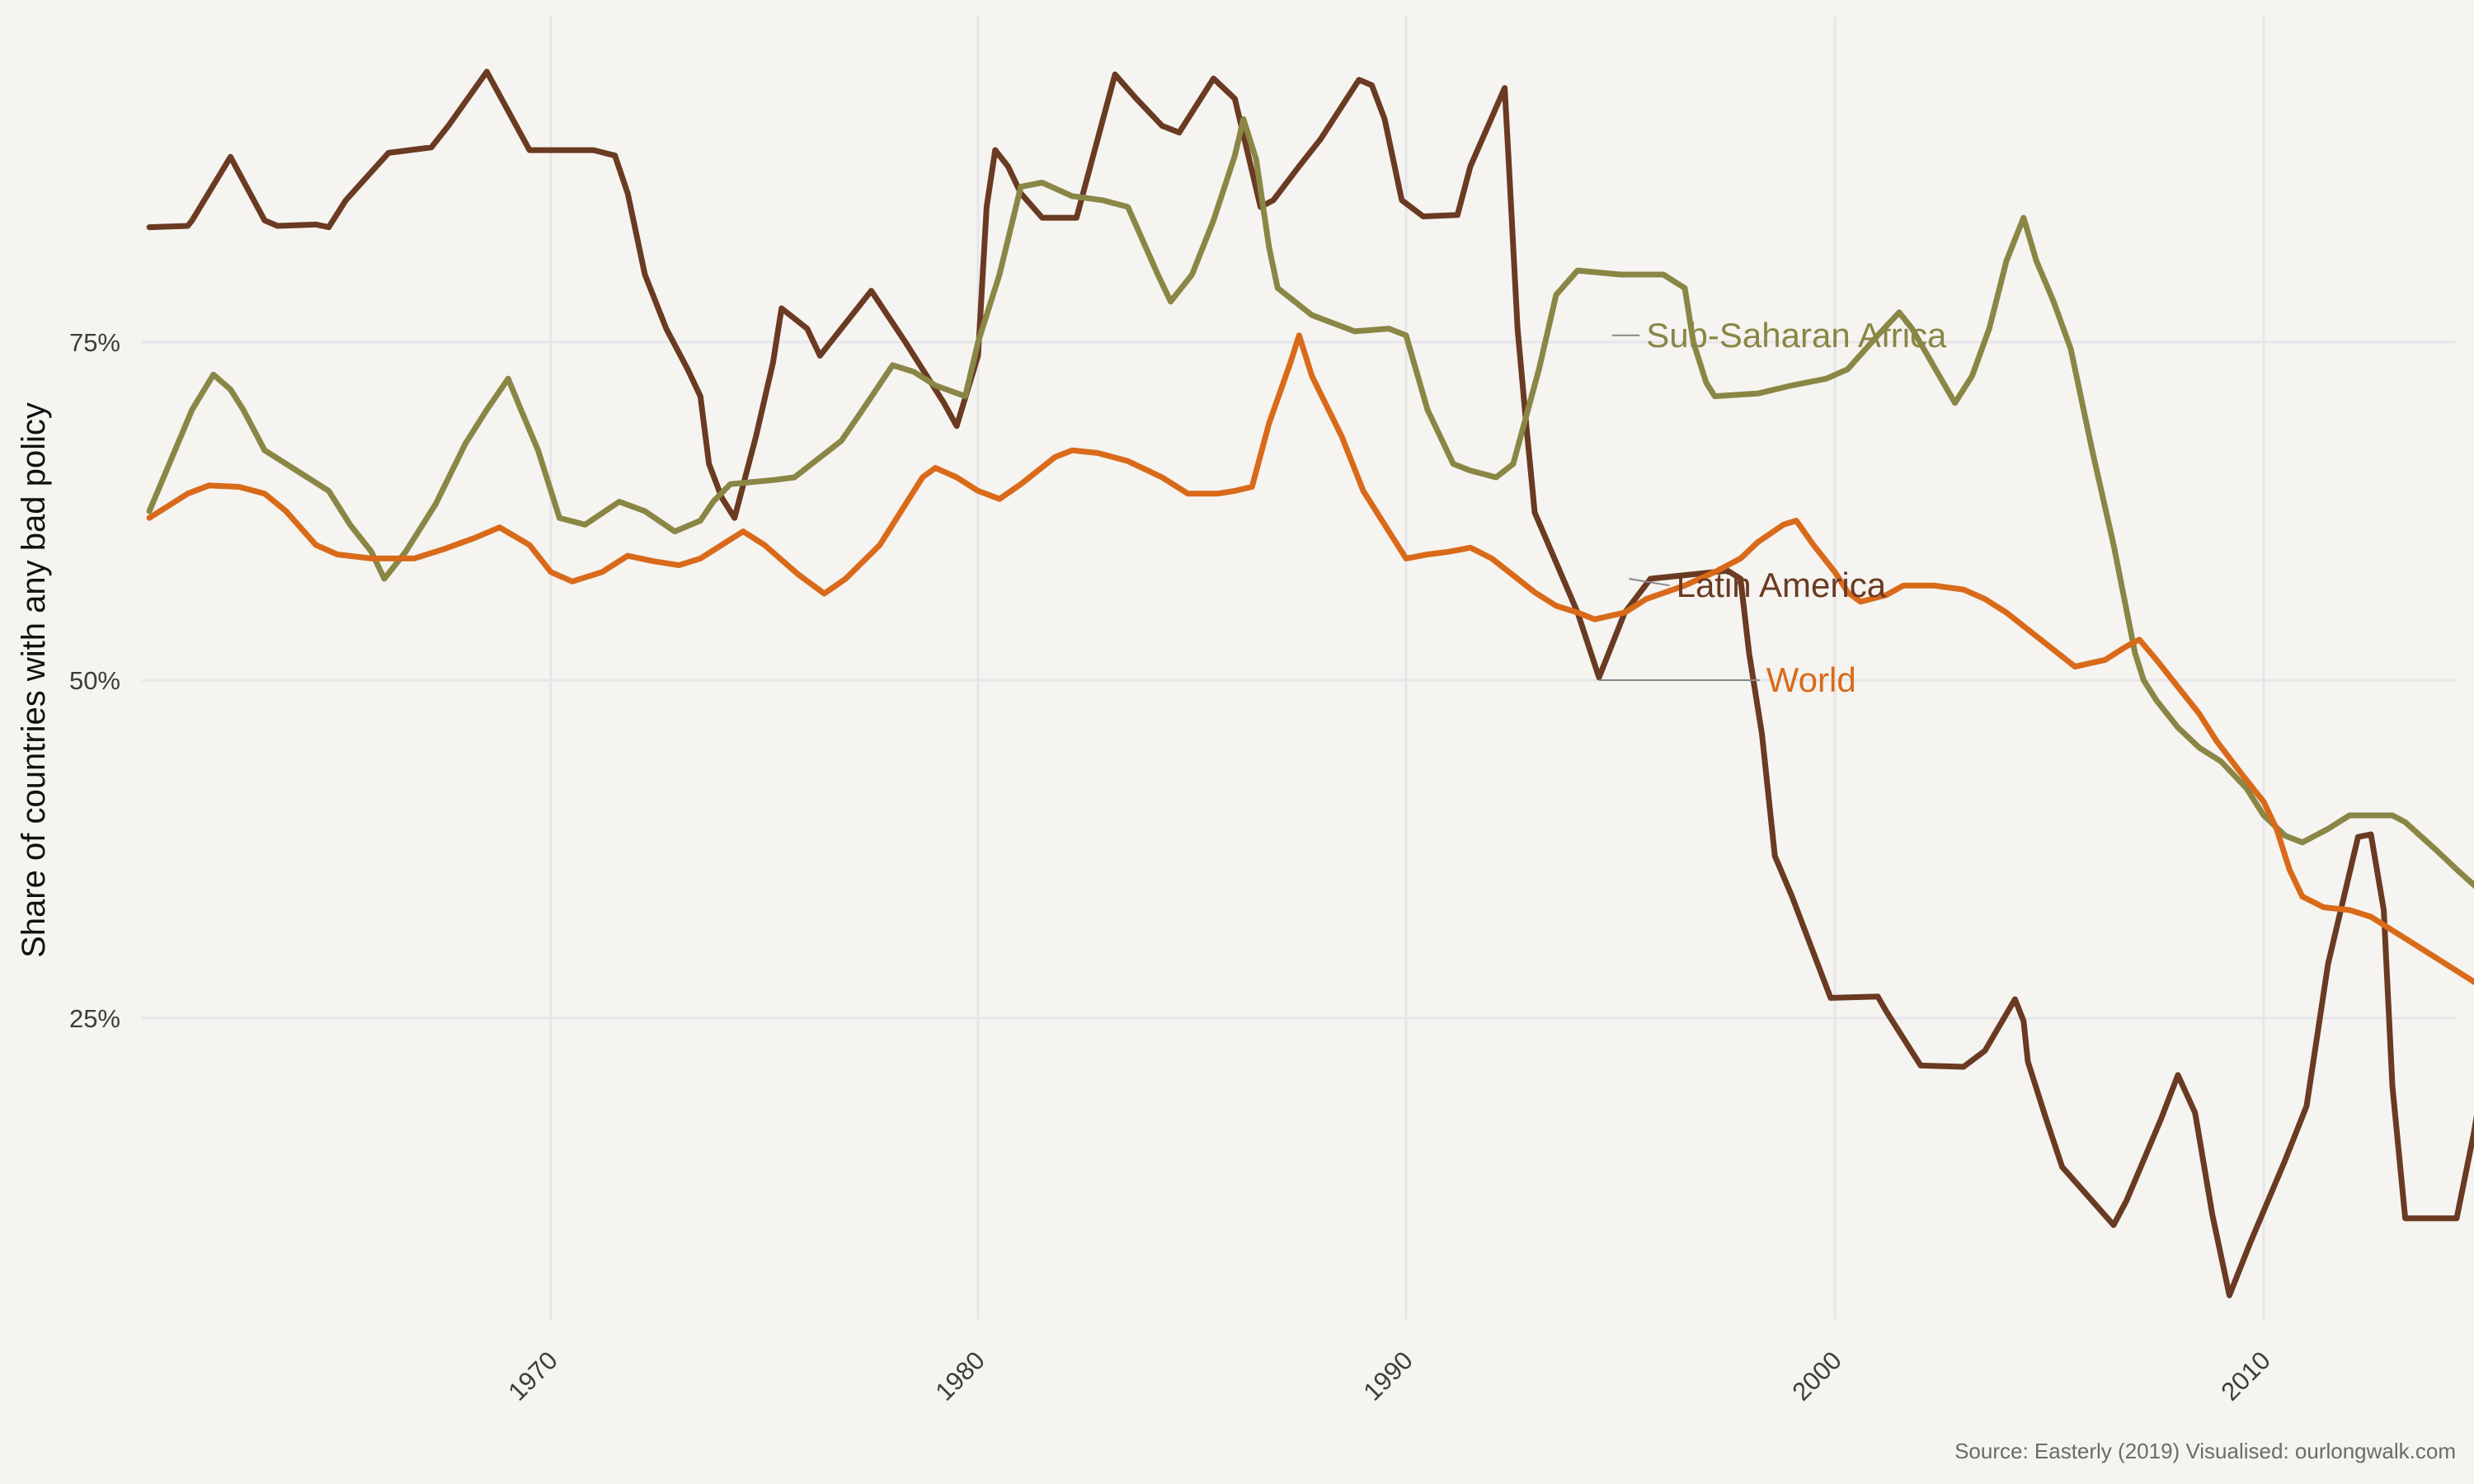  I want to click on series-label-world: World, so click(1811, 679).